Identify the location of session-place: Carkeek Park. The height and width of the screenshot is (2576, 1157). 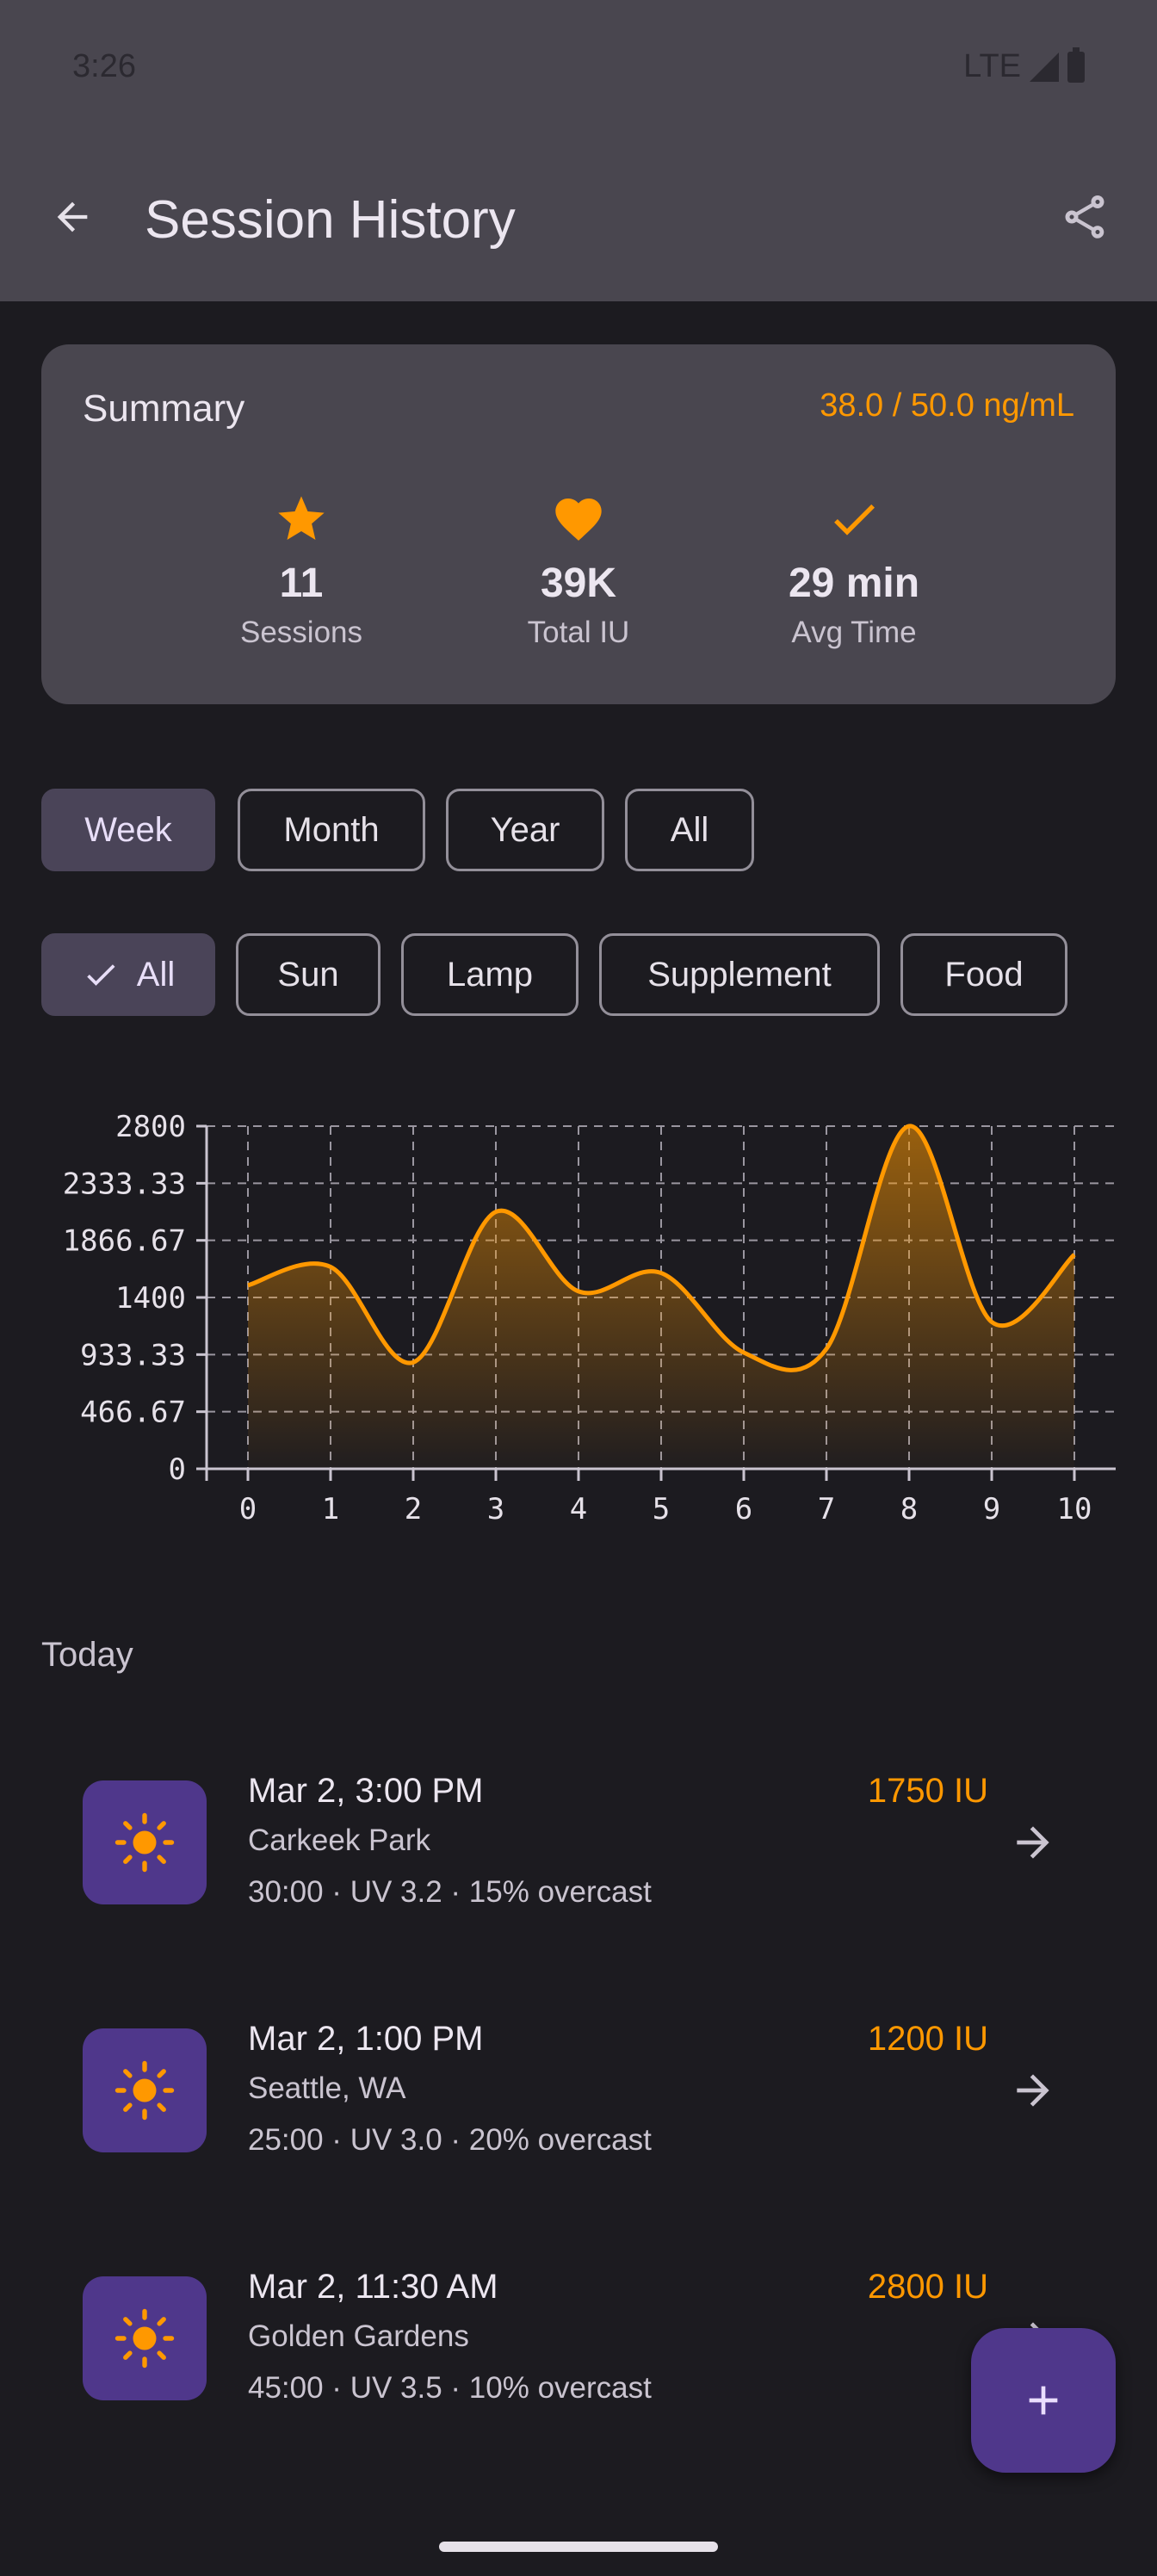
(340, 1841).